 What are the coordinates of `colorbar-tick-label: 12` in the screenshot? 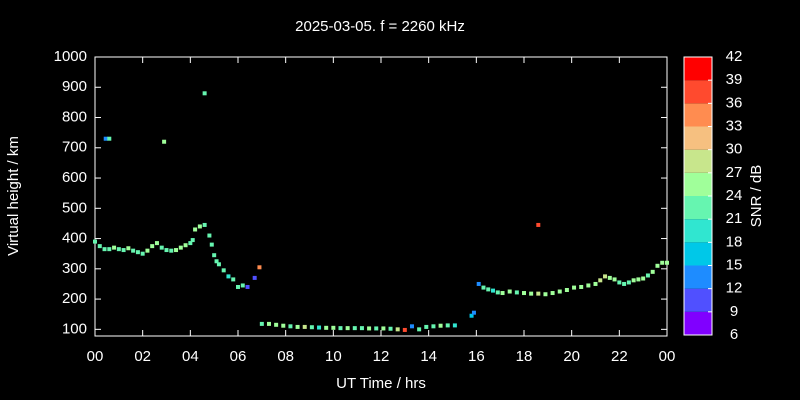 It's located at (734, 288).